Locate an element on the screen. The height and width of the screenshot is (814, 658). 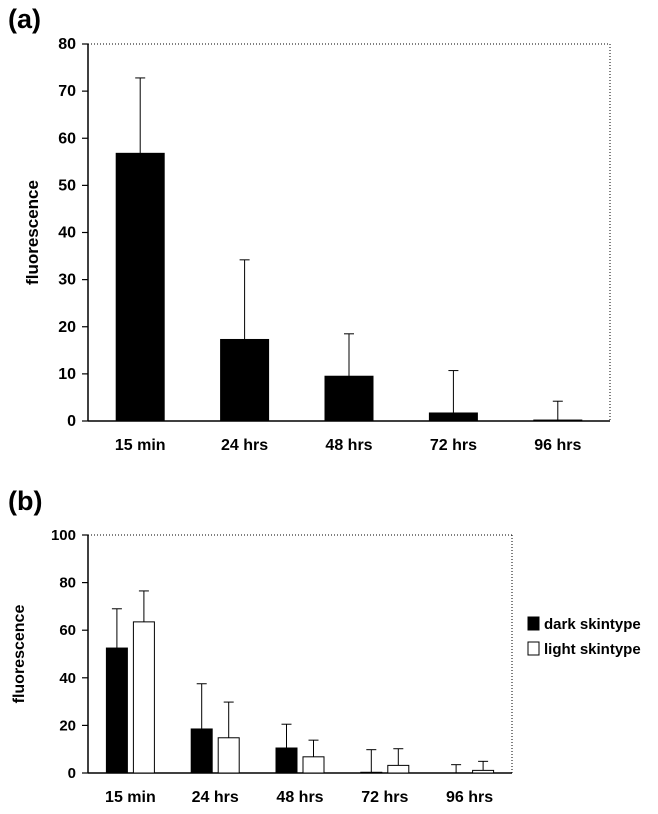
y-tick-label: 10 is located at coordinates (67, 374).